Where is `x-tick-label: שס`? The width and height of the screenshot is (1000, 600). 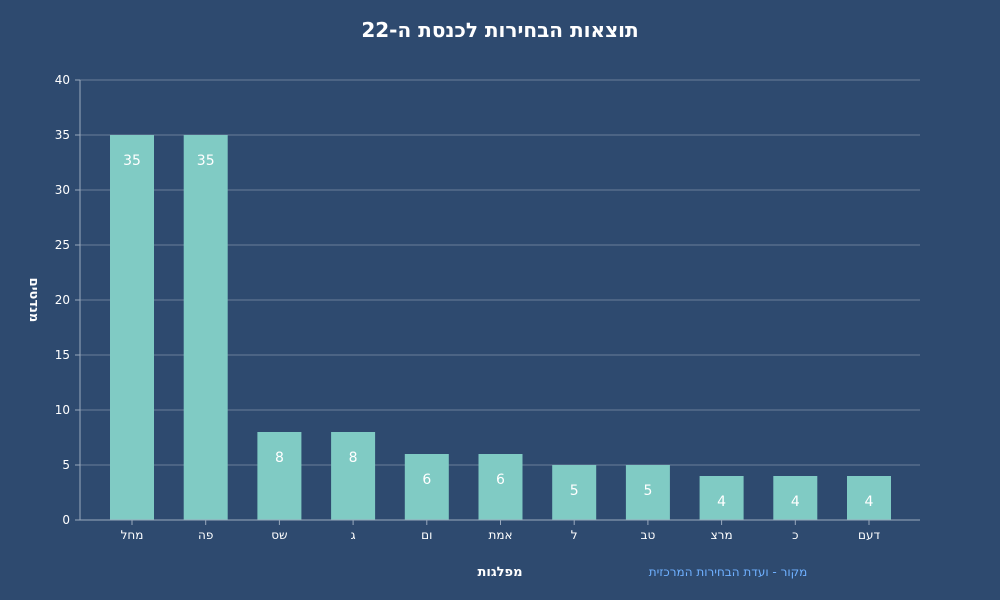
x-tick-label: שס is located at coordinates (279, 535).